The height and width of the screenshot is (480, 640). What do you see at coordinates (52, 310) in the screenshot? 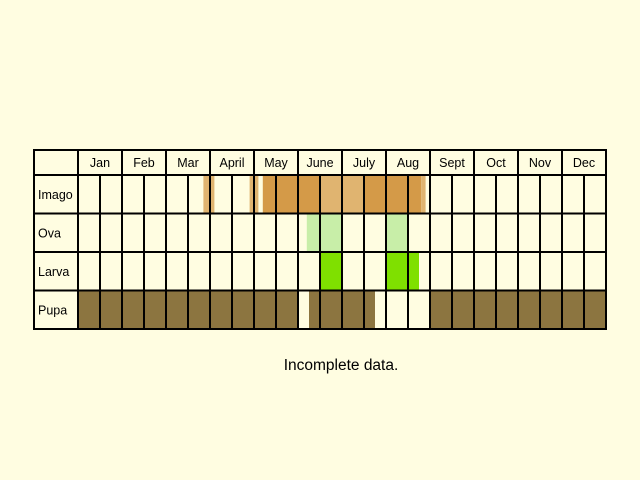
I see `stage-label-pupa: Pupa` at bounding box center [52, 310].